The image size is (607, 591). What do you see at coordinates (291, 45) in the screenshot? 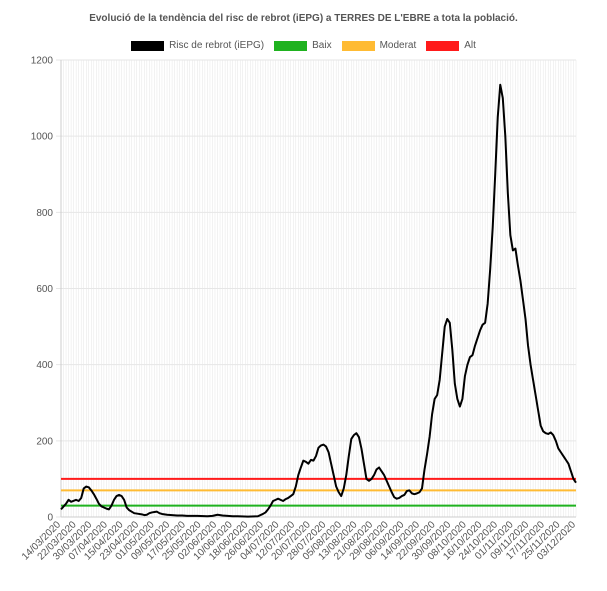
I see `legend-swatch-baix` at bounding box center [291, 45].